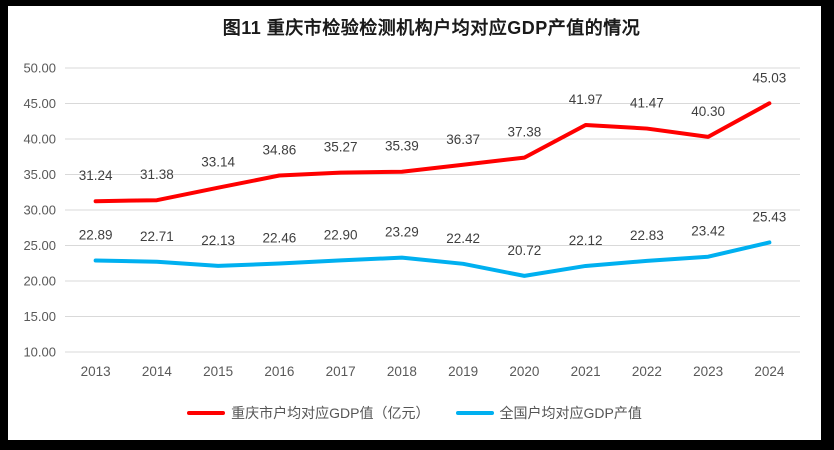  I want to click on y-tick-label: 25.00, so click(39, 245).